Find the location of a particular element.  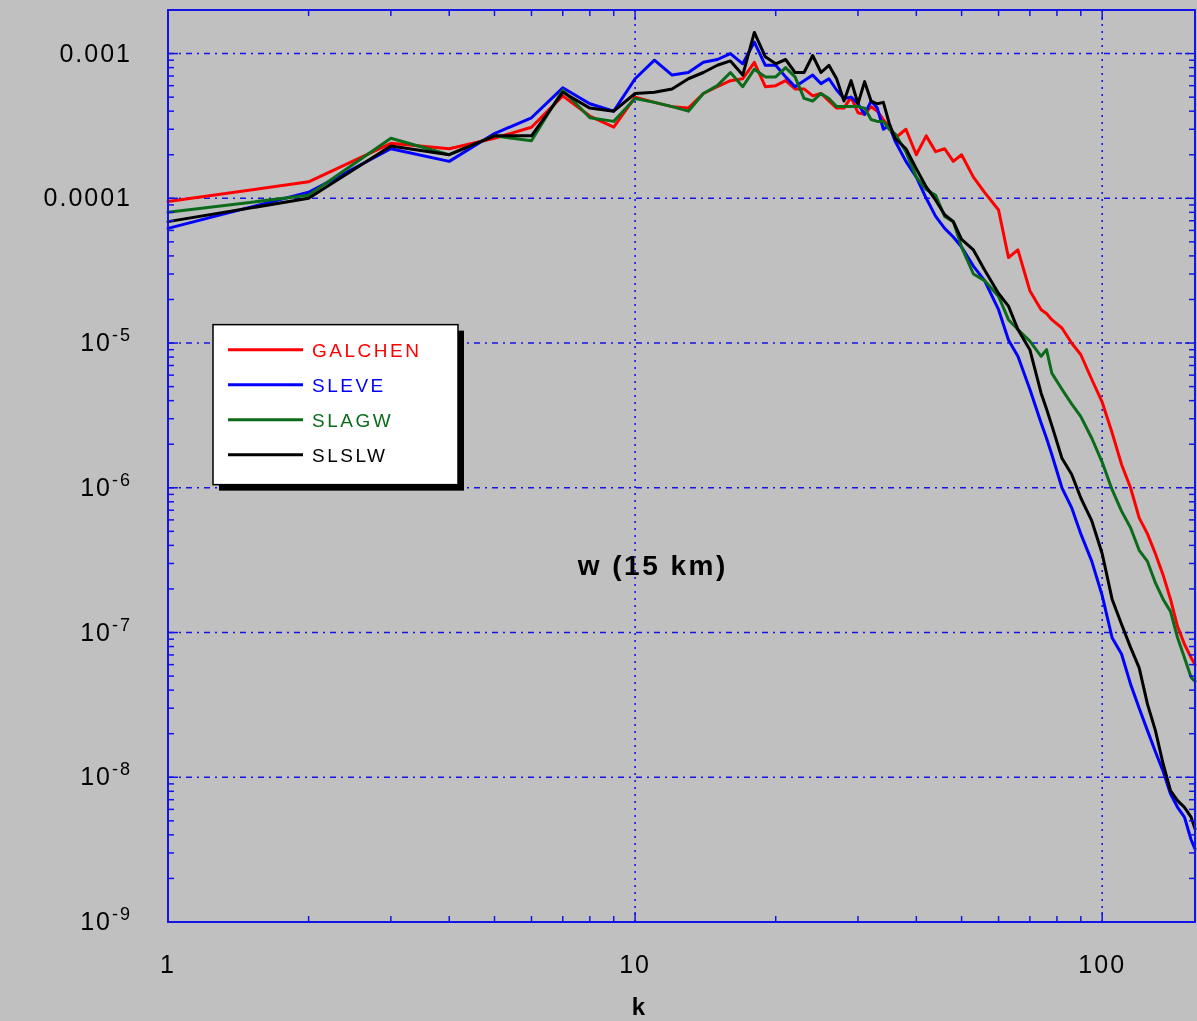

x-axis-title: k is located at coordinates (638, 1006).